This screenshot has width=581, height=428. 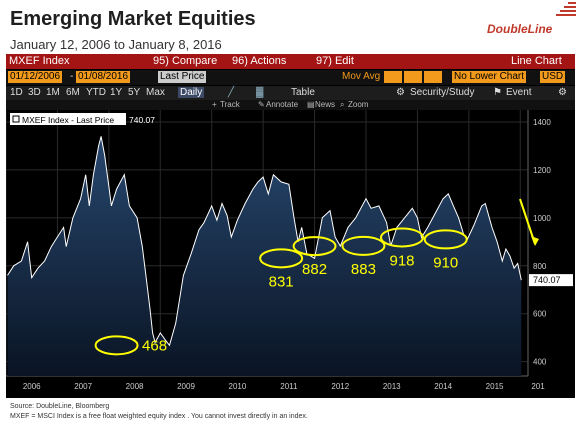 What do you see at coordinates (520, 29) in the screenshot?
I see `brand-logo: DoubleLine` at bounding box center [520, 29].